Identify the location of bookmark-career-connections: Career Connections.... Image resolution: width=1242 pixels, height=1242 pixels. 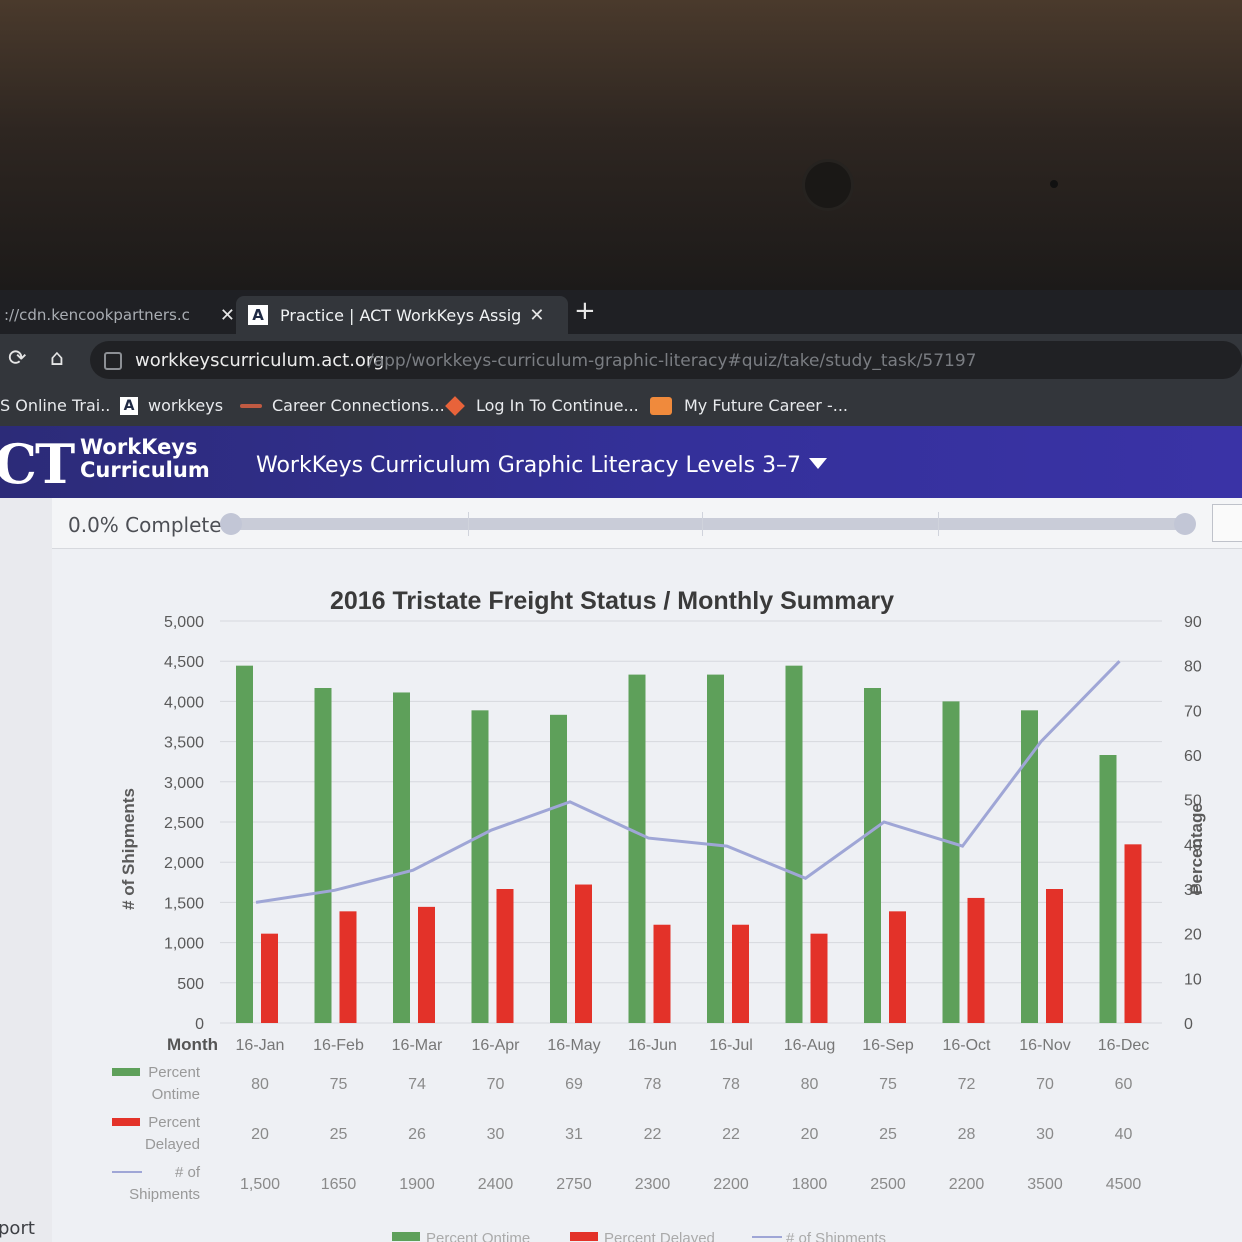
(342, 405).